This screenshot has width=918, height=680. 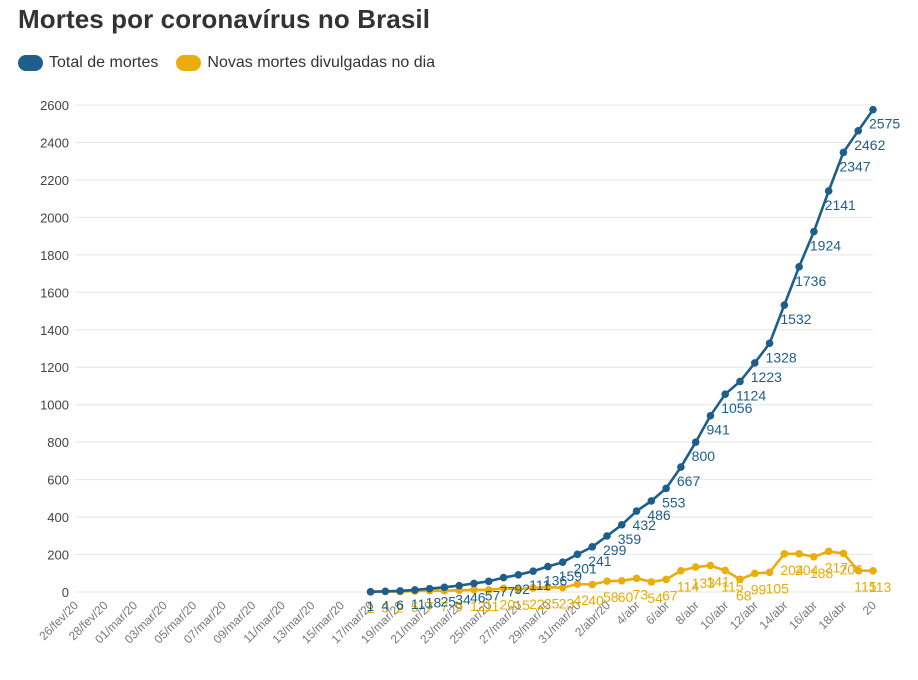 What do you see at coordinates (626, 597) in the screenshot?
I see `new-deaths-data-label: 60` at bounding box center [626, 597].